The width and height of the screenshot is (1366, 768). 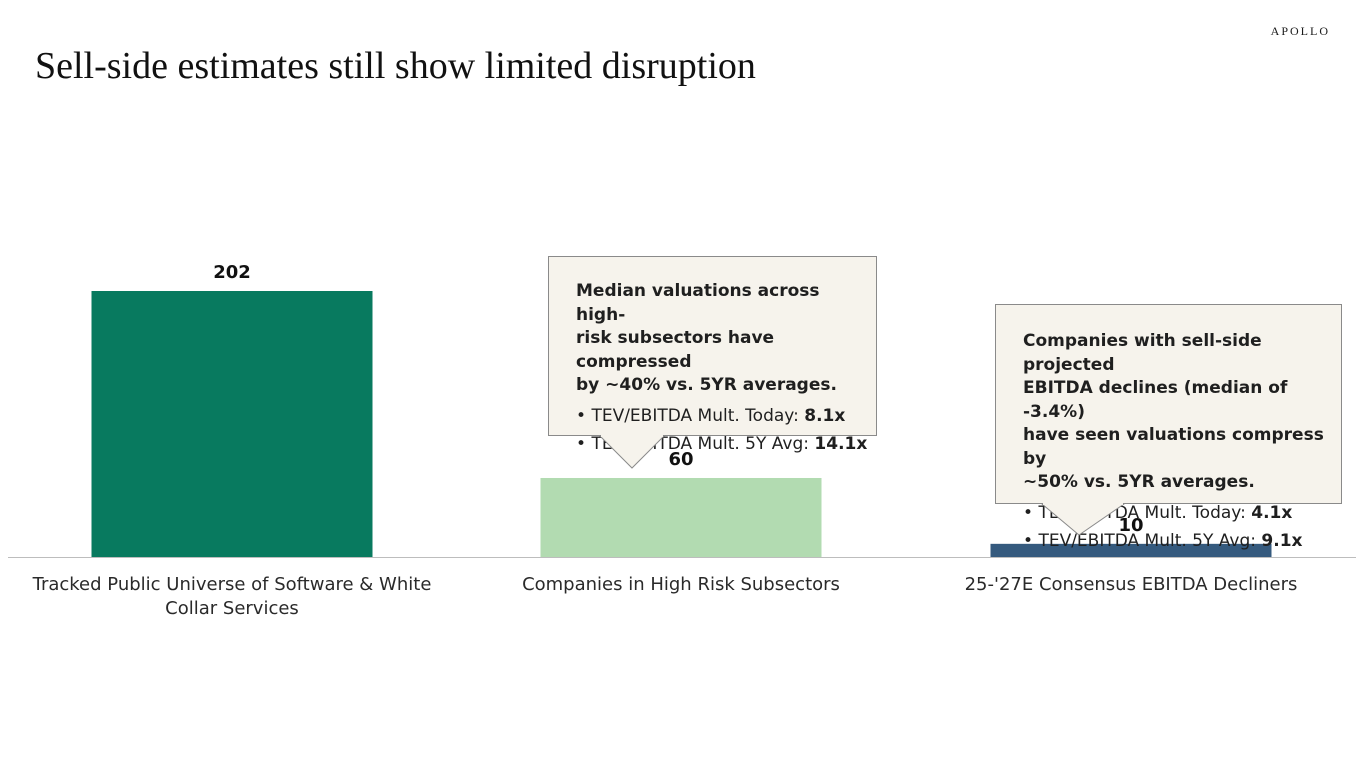 What do you see at coordinates (232, 424) in the screenshot?
I see `bar-tracked-universe` at bounding box center [232, 424].